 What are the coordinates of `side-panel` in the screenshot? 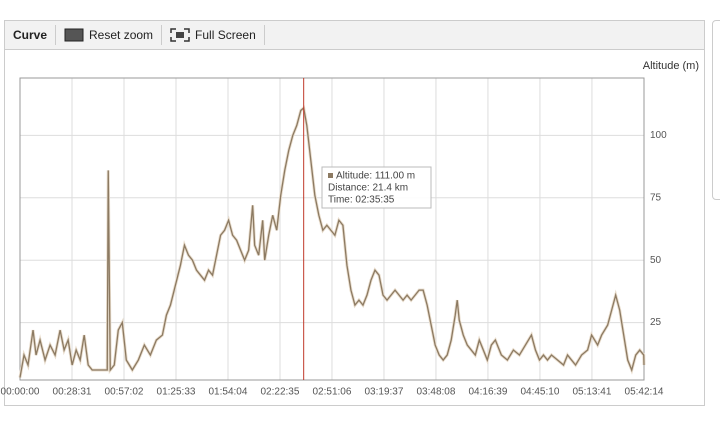 It's located at (716, 110).